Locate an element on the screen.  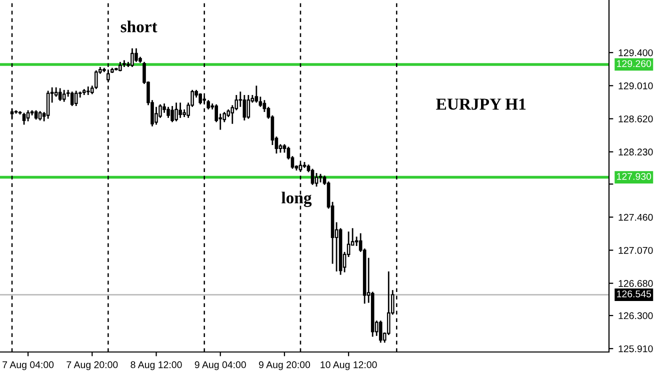
annotation: EURJPY H1 is located at coordinates (481, 104).